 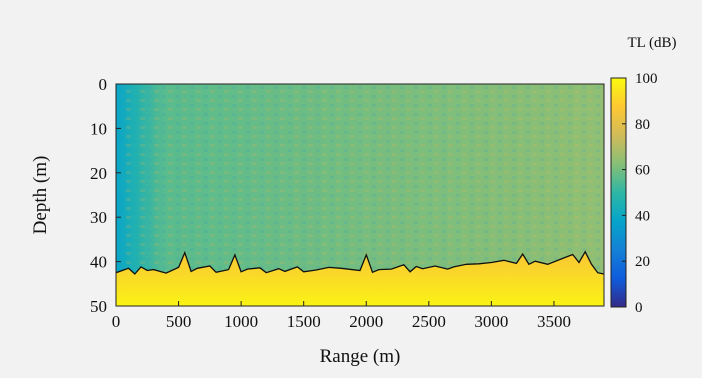 I want to click on colorbar-axis: 0 20 40 60 80 100, so click(x=640, y=193).